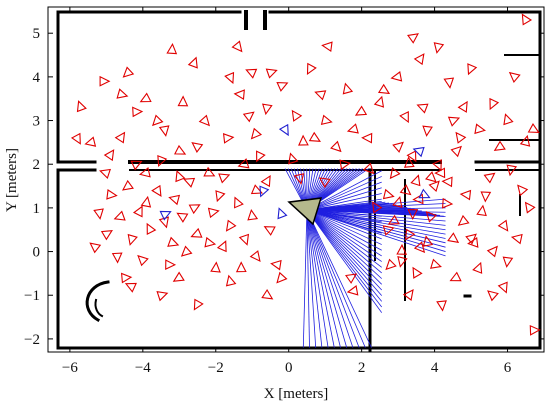 This screenshot has width=550, height=407. Describe the element at coordinates (37, 253) in the screenshot. I see `y-tick-label: 0` at that location.